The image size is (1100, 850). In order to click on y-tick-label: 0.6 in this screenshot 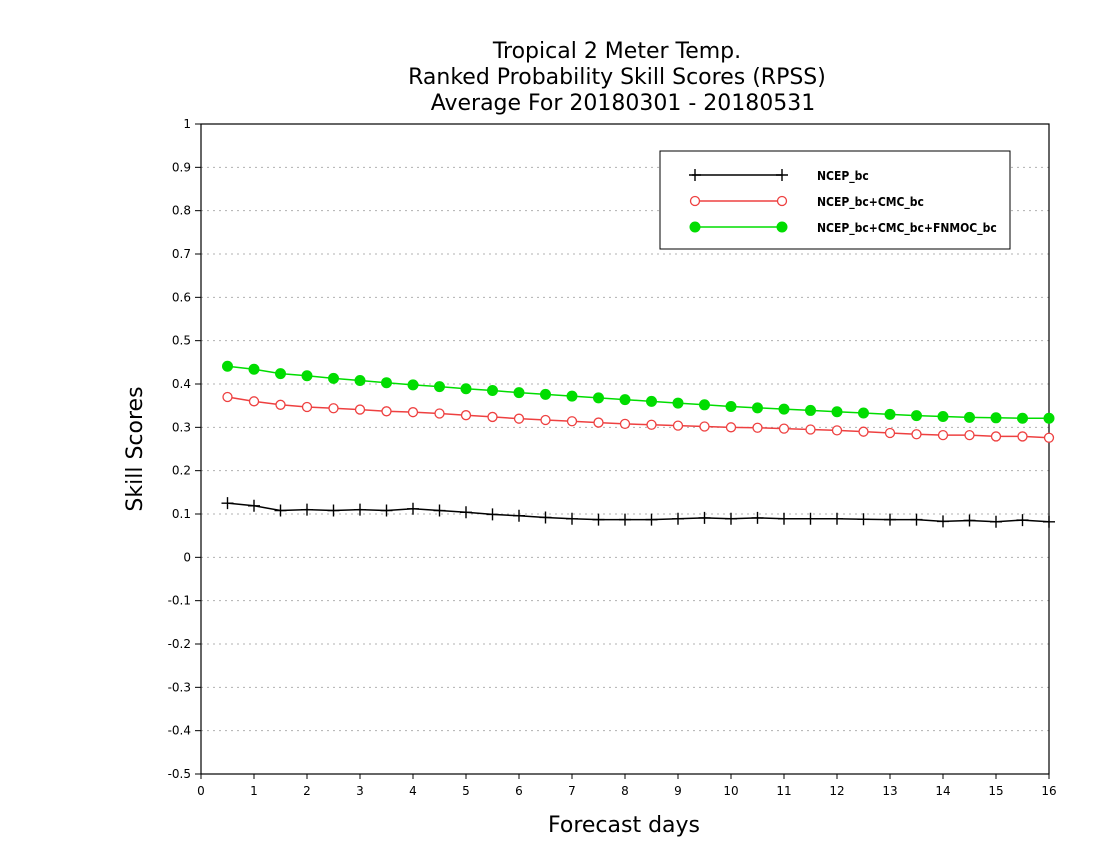, I will do `click(181, 297)`.